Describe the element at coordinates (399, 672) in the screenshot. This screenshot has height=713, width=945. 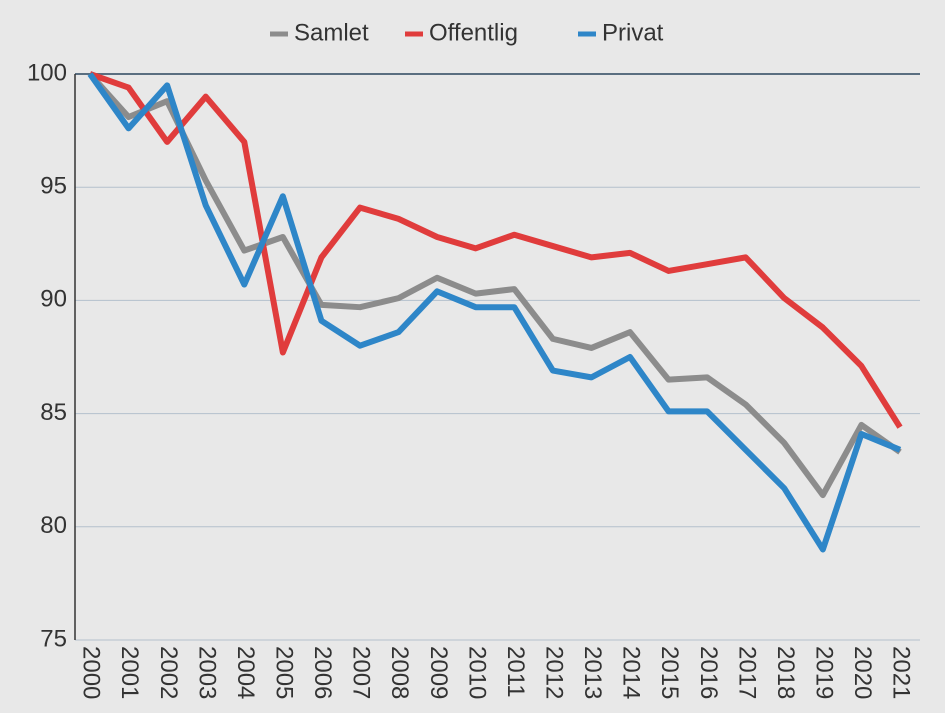
I see `x-tick-label: 2008` at that location.